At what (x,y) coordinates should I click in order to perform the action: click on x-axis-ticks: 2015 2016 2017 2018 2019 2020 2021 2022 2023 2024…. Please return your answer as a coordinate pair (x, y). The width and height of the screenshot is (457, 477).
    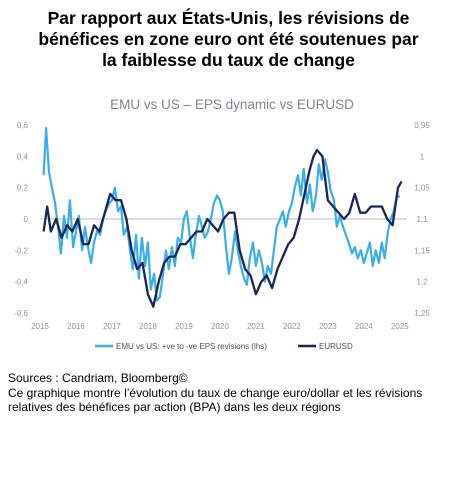
    Looking at the image, I should click on (220, 326).